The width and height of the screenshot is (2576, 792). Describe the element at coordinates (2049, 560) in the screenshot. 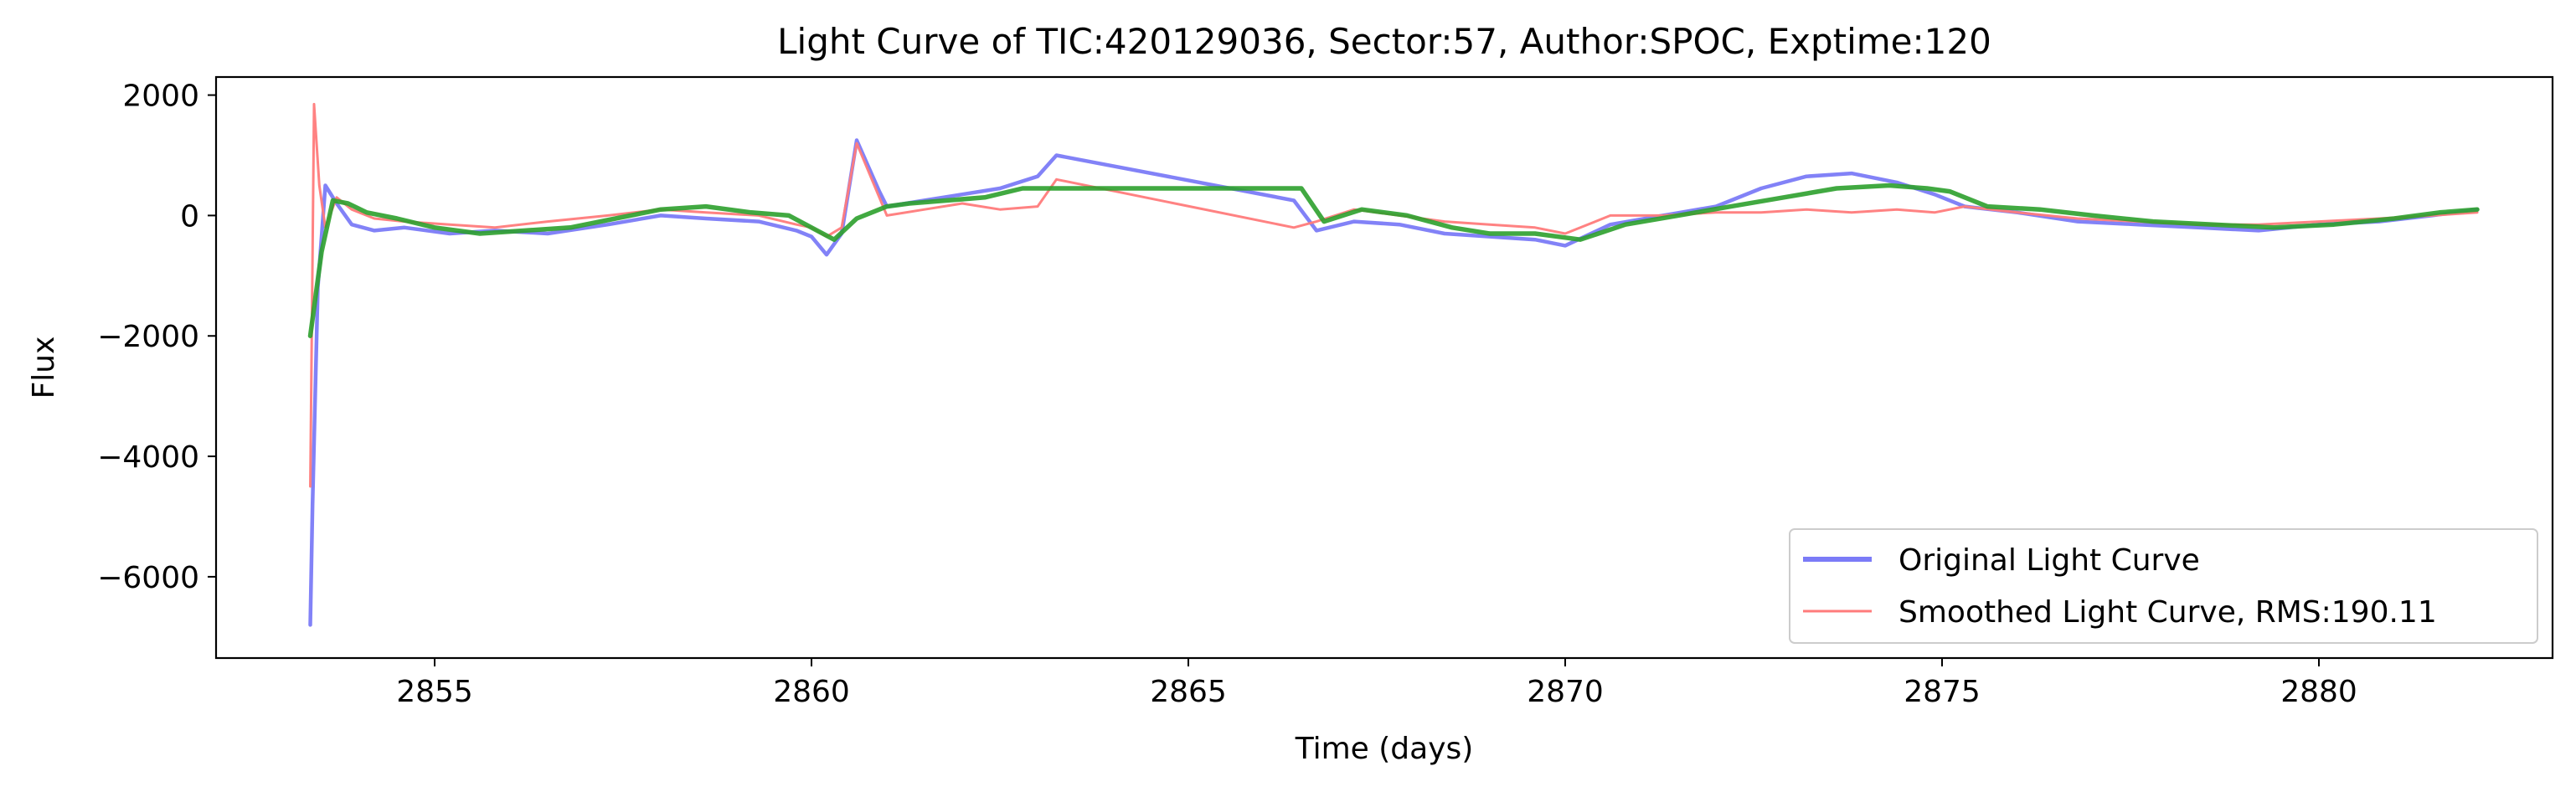

I see `legend-label-original: Original Light Curve` at that location.